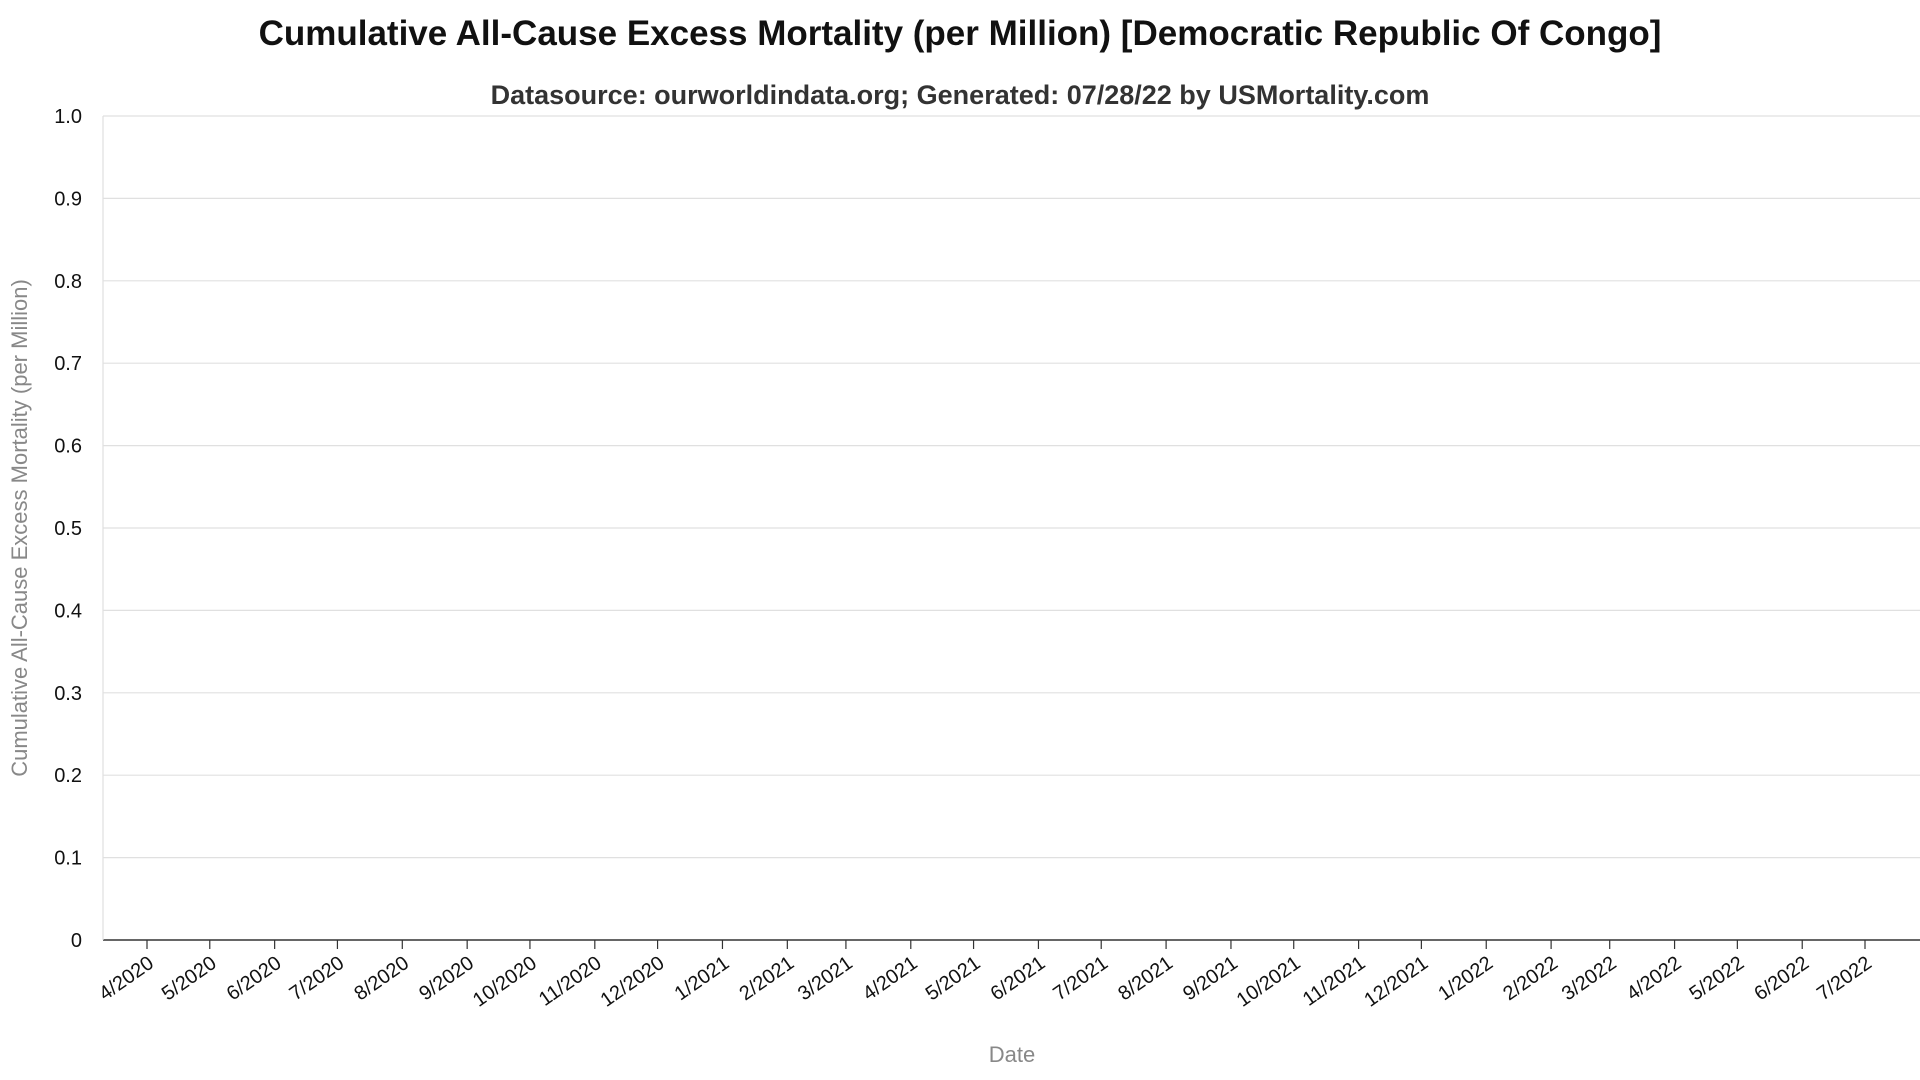 This screenshot has width=1920, height=1080. I want to click on x-tick-label: 7/2021, so click(1080, 978).